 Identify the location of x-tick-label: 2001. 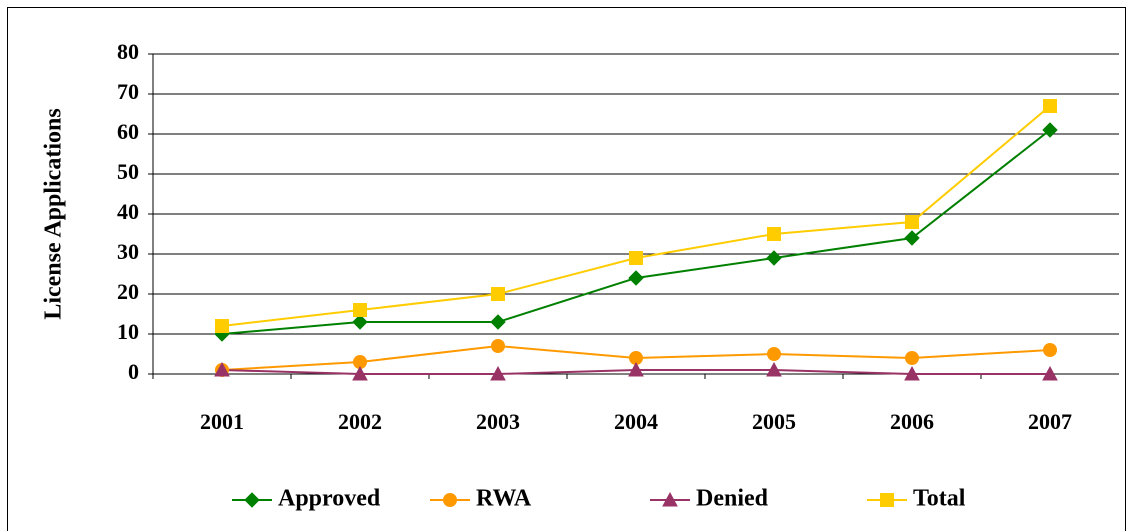
(222, 421).